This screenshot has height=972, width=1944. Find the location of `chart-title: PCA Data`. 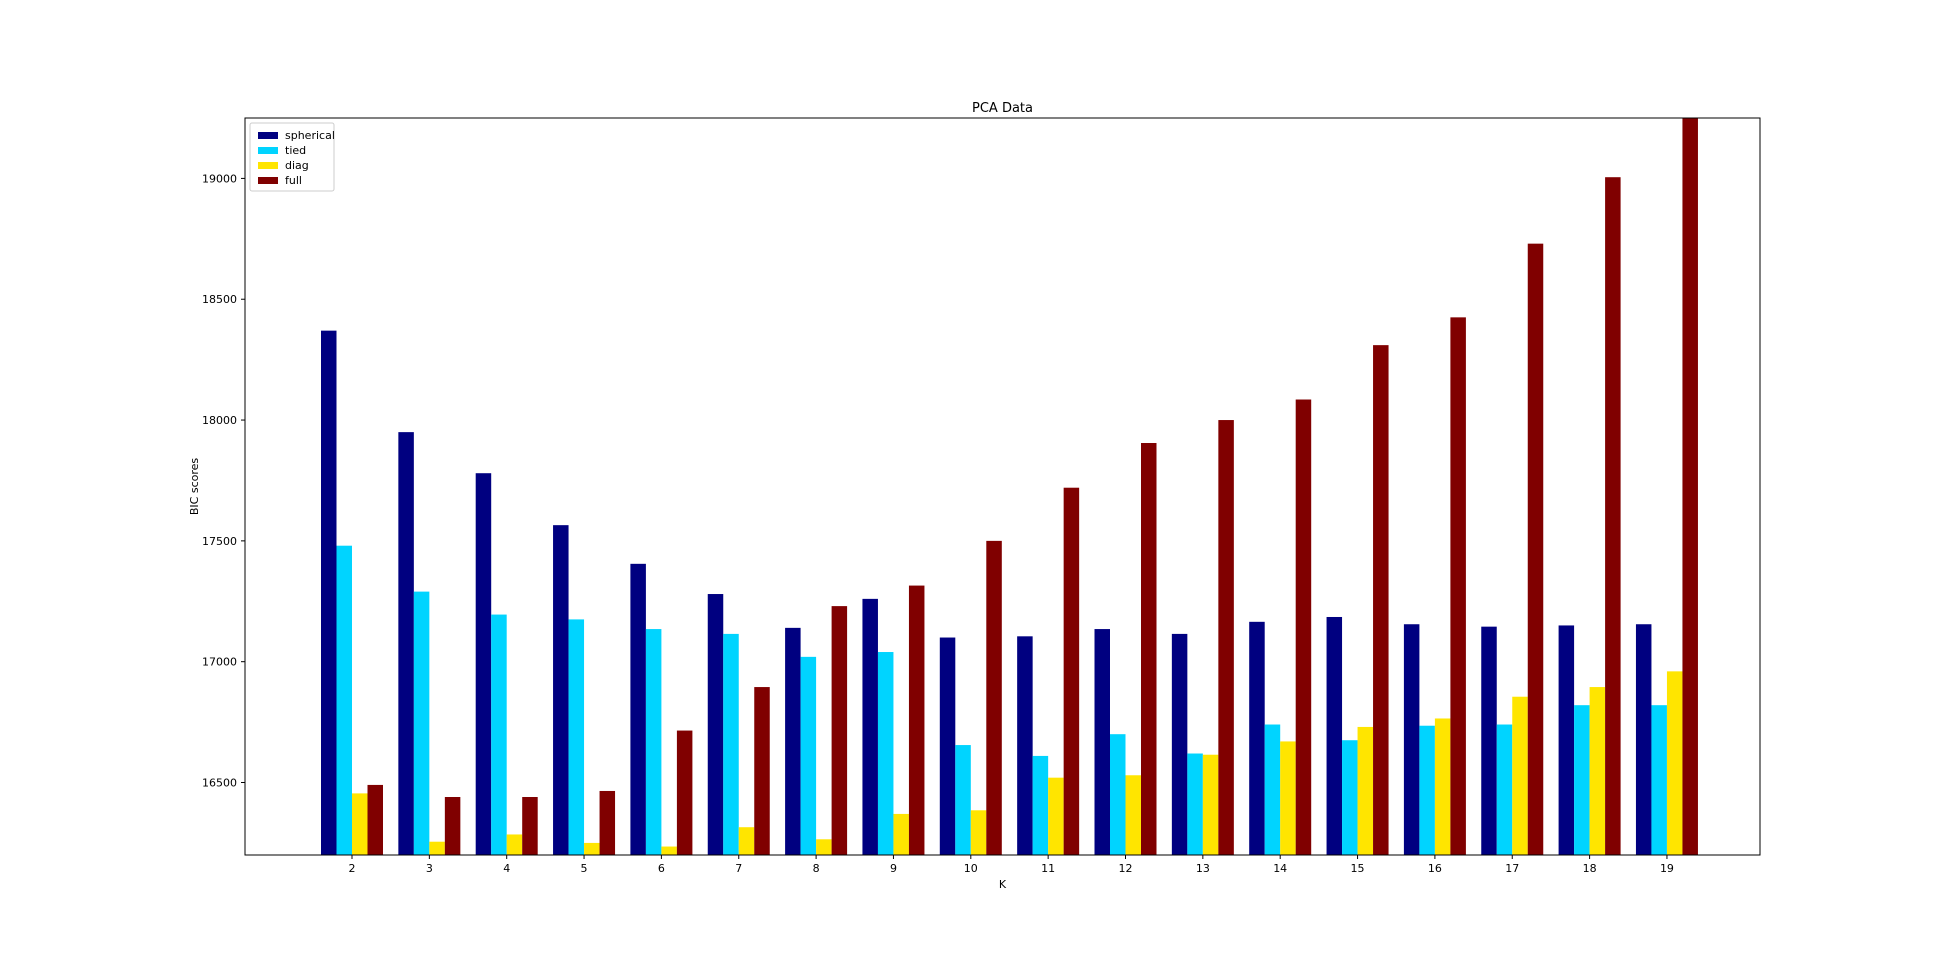

chart-title: PCA Data is located at coordinates (1002, 108).